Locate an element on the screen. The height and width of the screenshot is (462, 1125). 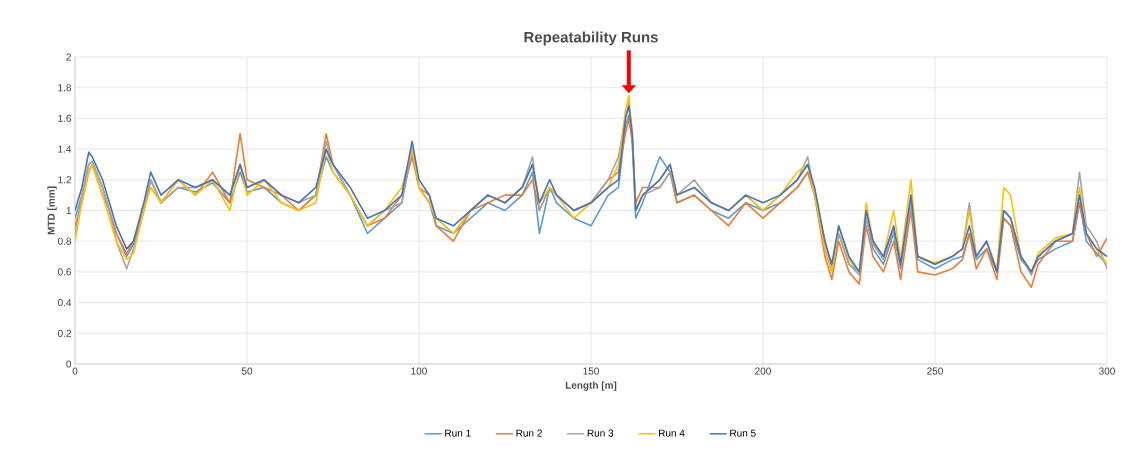
x-tick-label: 200 is located at coordinates (763, 371).